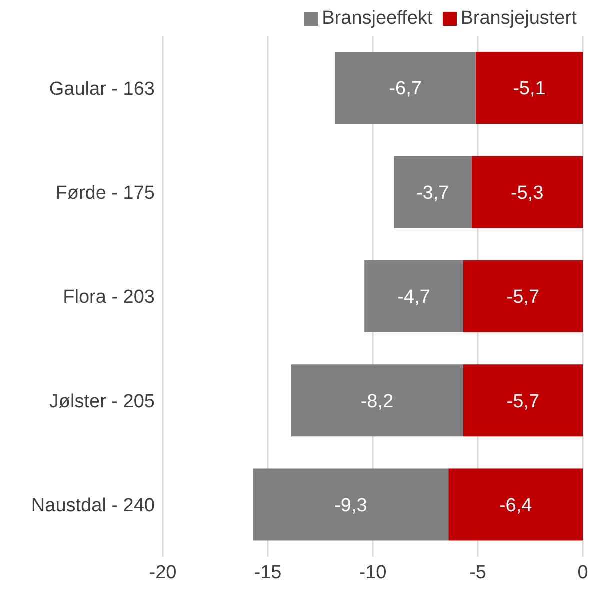  I want to click on data-label: -8,2, so click(377, 401).